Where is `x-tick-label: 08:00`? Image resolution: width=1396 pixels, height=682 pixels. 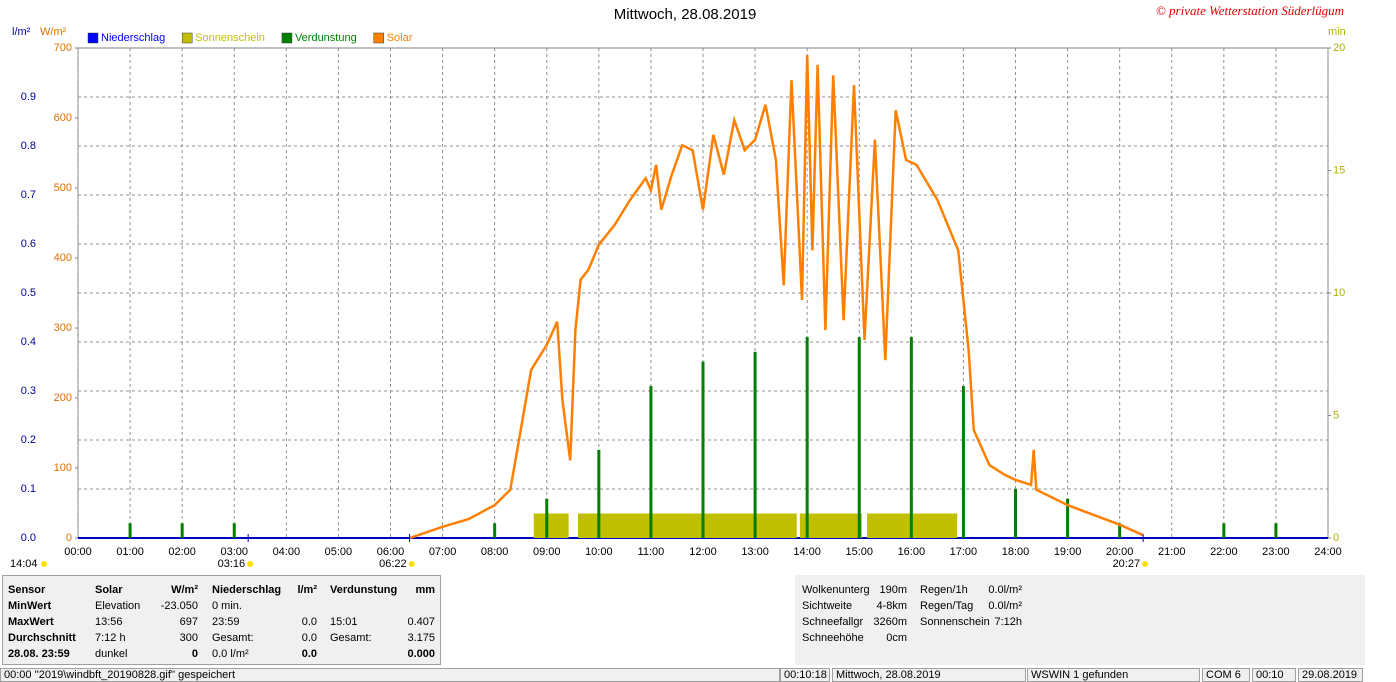 x-tick-label: 08:00 is located at coordinates (495, 552).